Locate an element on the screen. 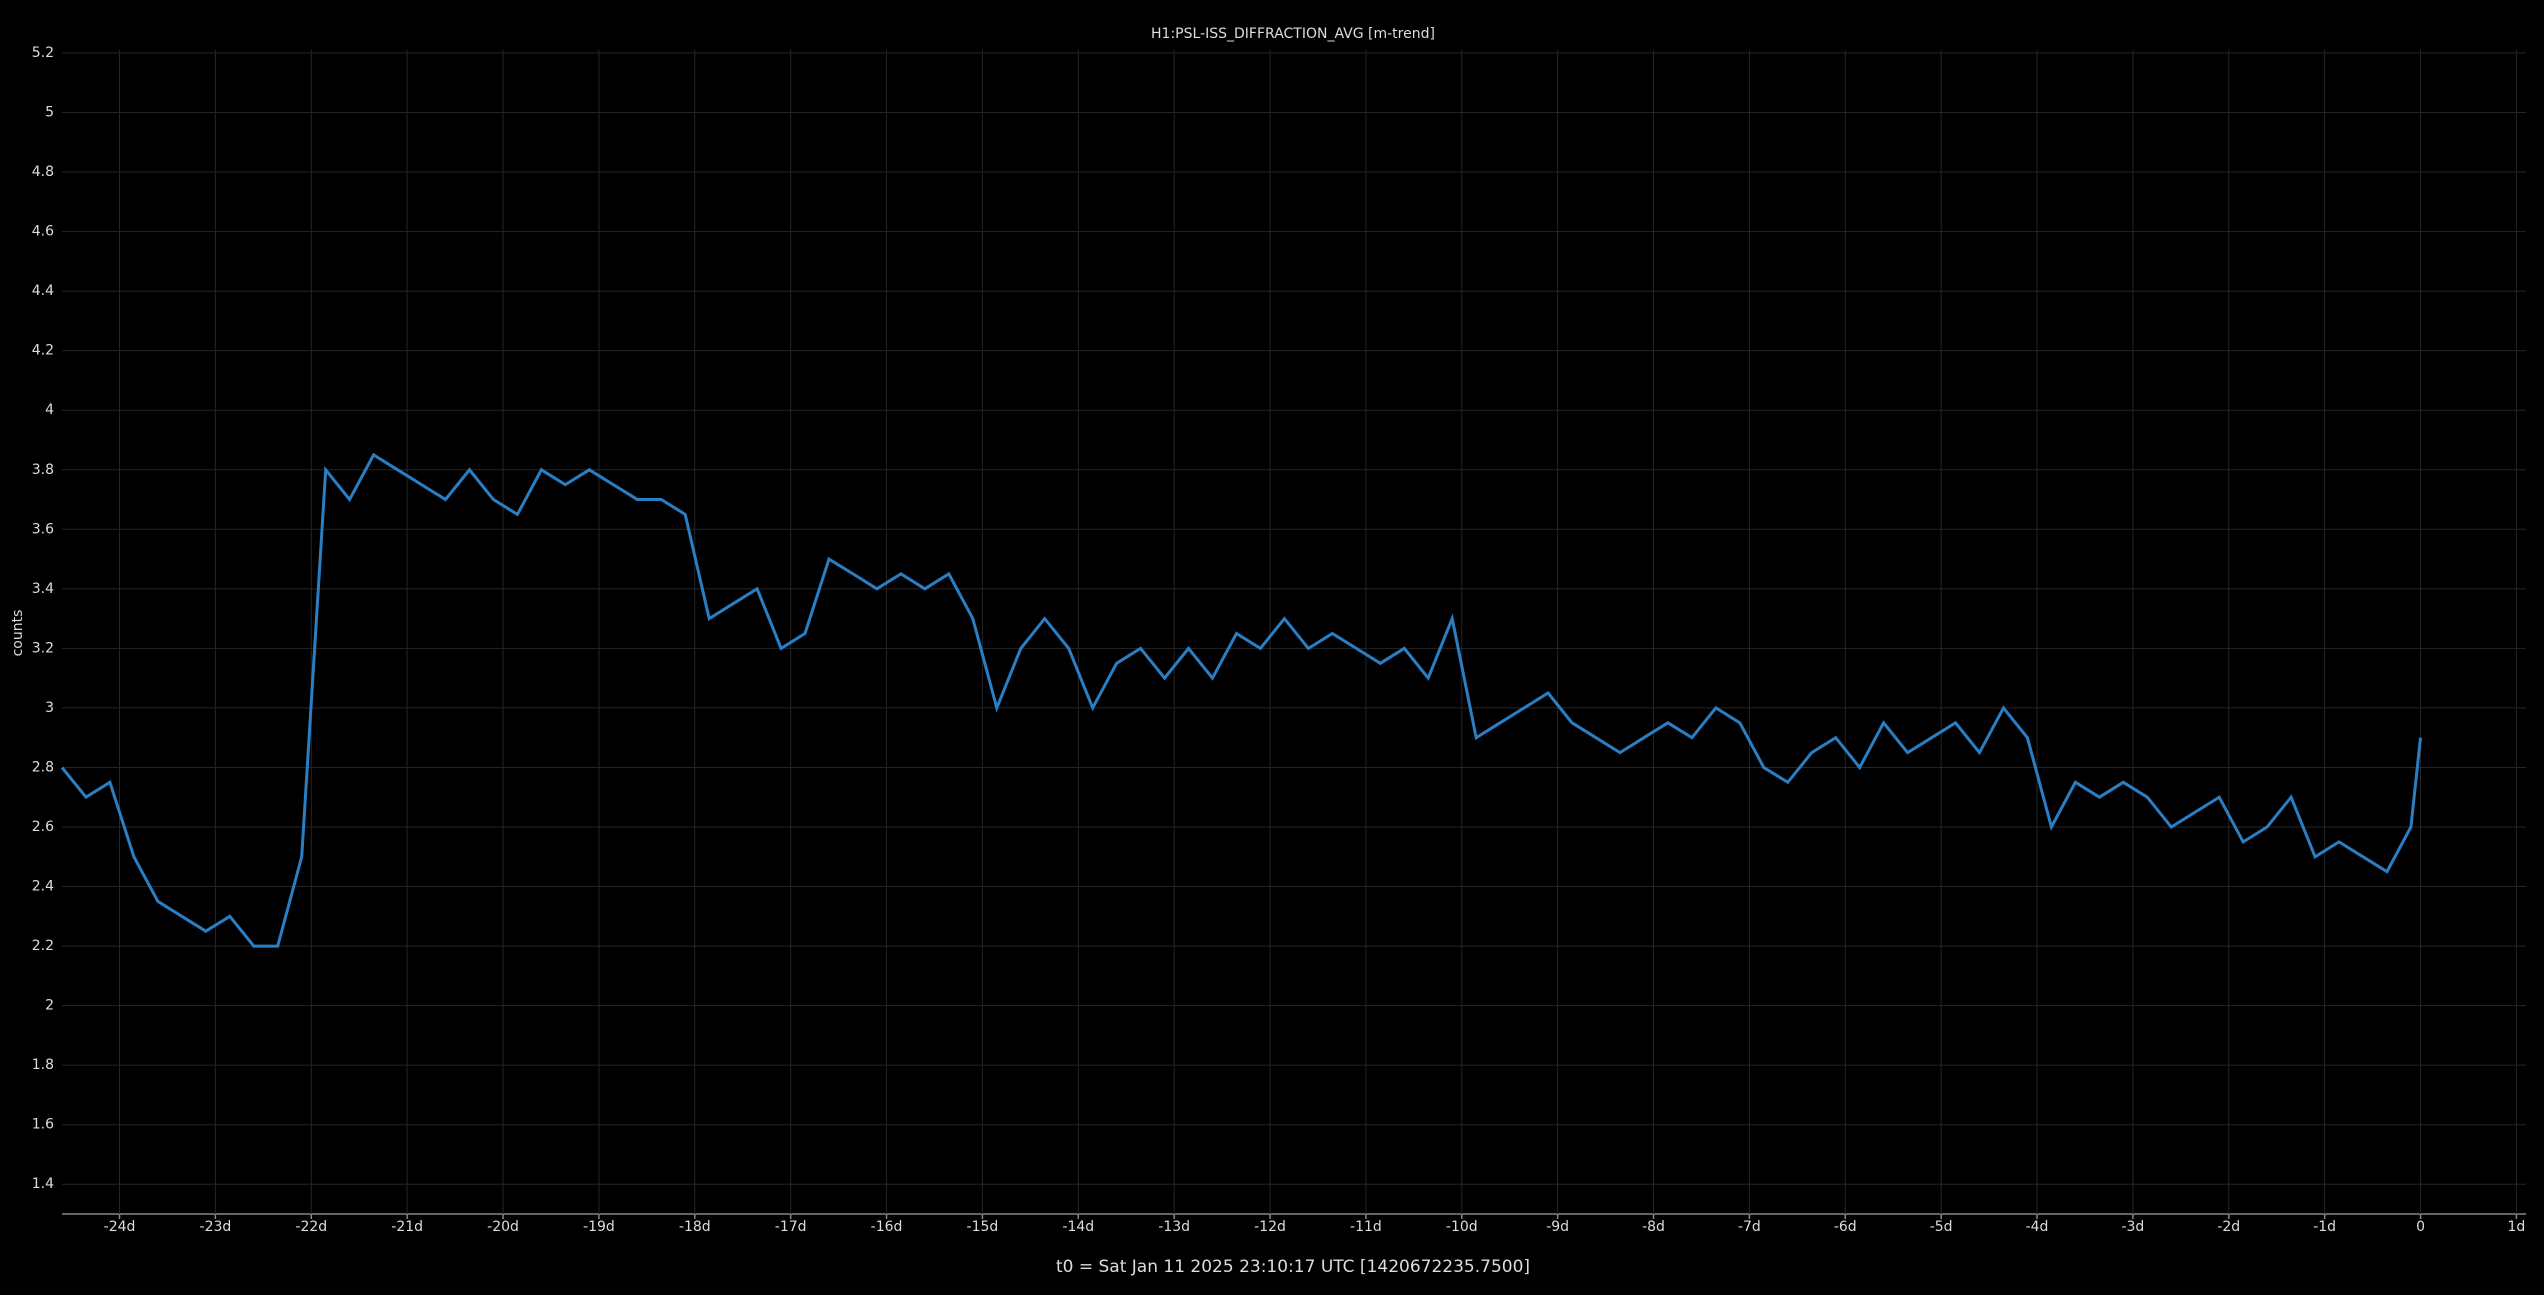 This screenshot has height=1295, width=2544. y-tick-label: 2.6 is located at coordinates (43, 827).